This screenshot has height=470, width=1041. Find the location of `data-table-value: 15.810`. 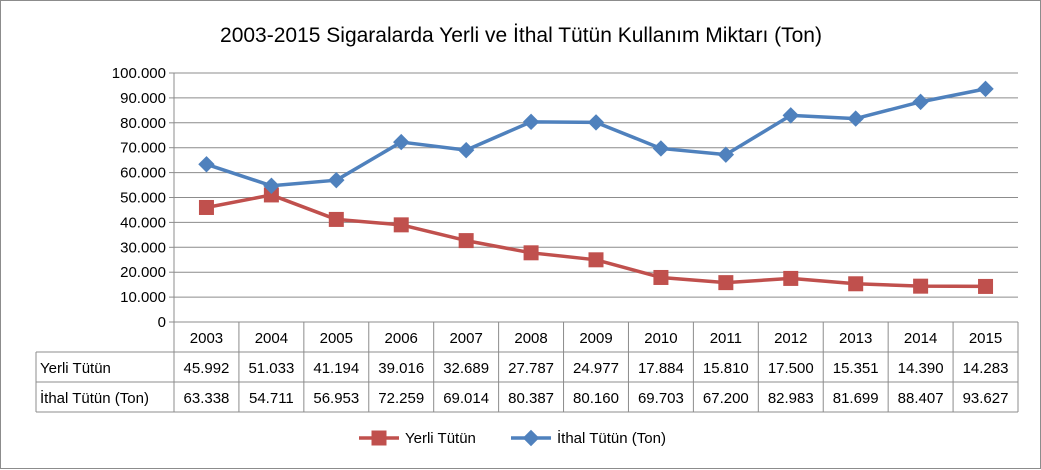

data-table-value: 15.810 is located at coordinates (726, 368).